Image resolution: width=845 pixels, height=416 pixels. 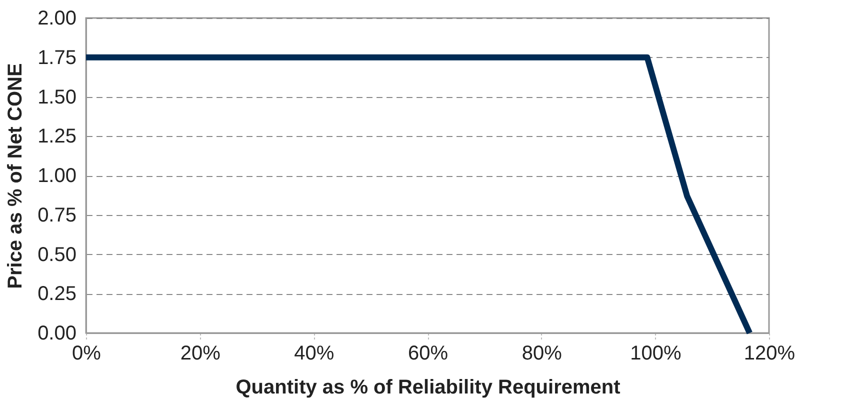 I want to click on y-tick-label: 0.00, so click(x=57, y=333).